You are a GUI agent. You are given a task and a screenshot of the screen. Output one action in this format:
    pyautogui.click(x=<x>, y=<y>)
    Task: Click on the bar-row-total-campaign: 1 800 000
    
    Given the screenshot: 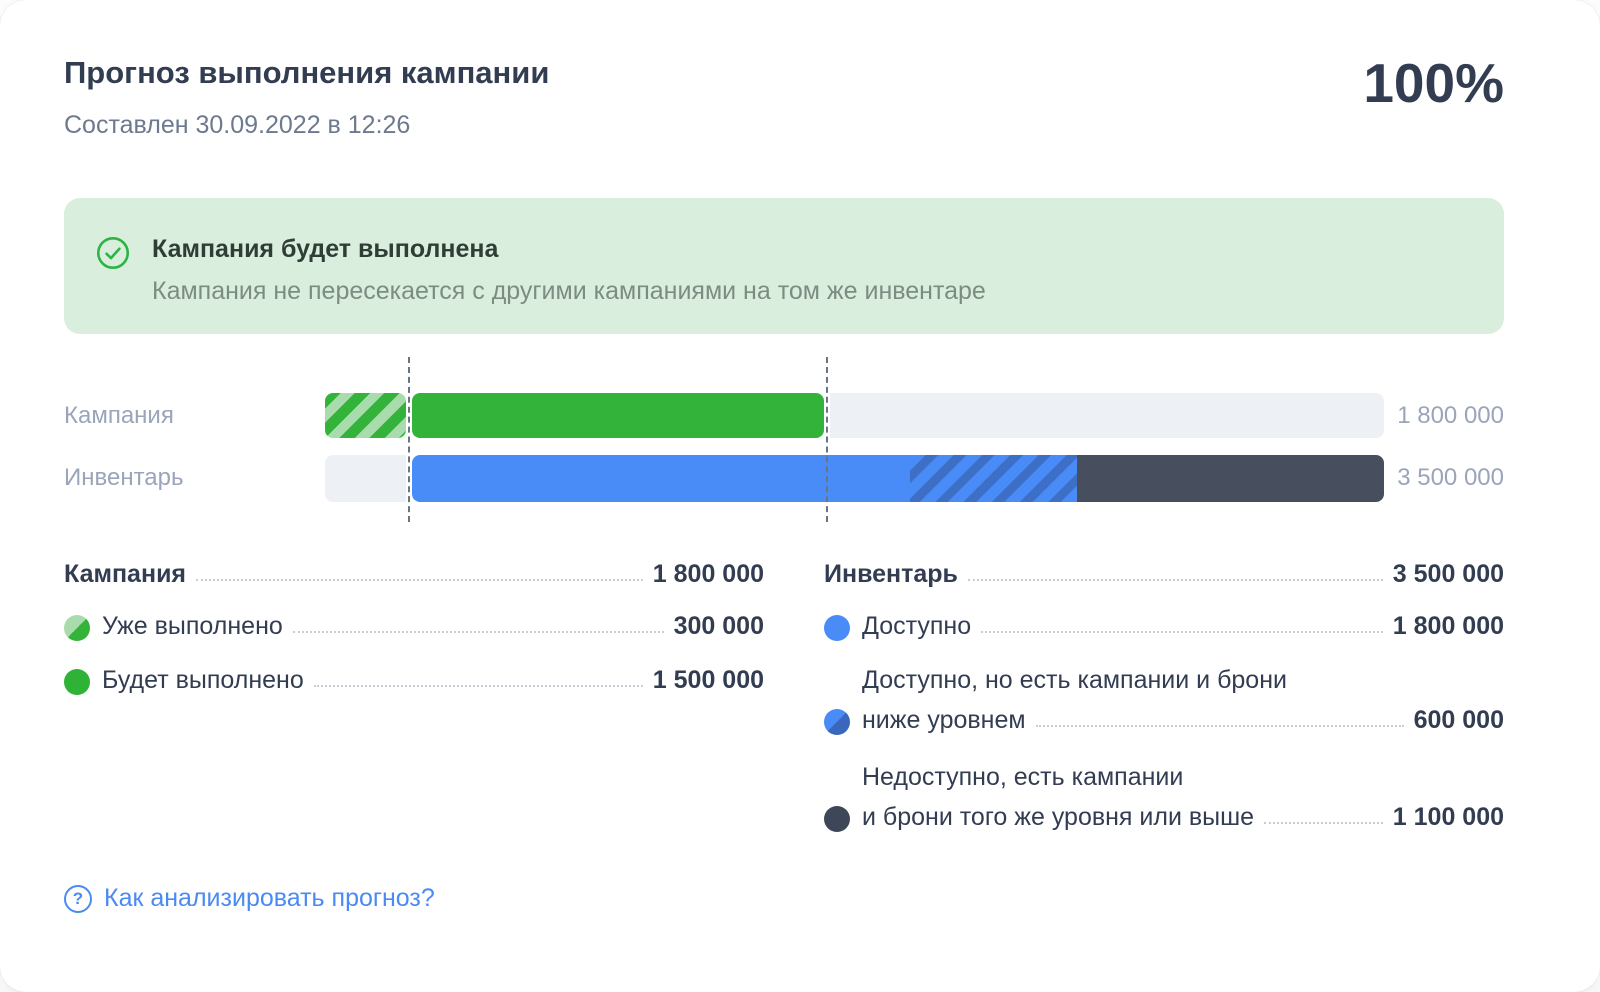 What is the action you would take?
    pyautogui.click(x=1450, y=415)
    